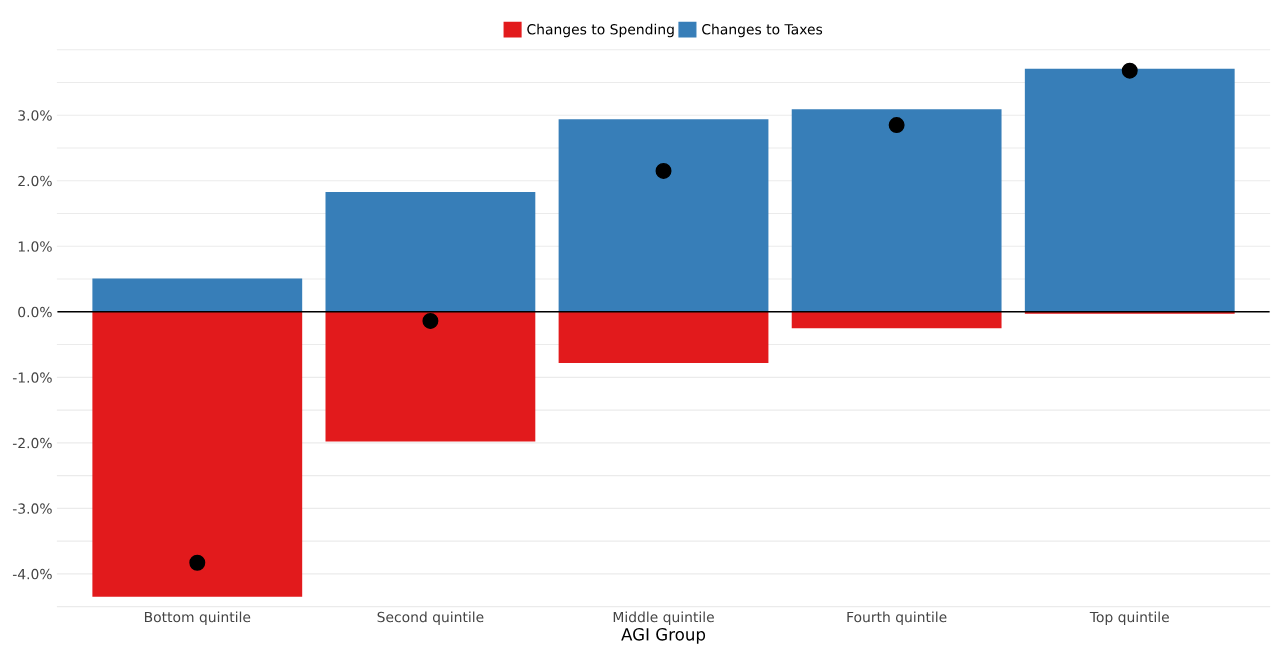 The image size is (1276, 663). What do you see at coordinates (762, 30) in the screenshot?
I see `legend-label: Changes to Taxes` at bounding box center [762, 30].